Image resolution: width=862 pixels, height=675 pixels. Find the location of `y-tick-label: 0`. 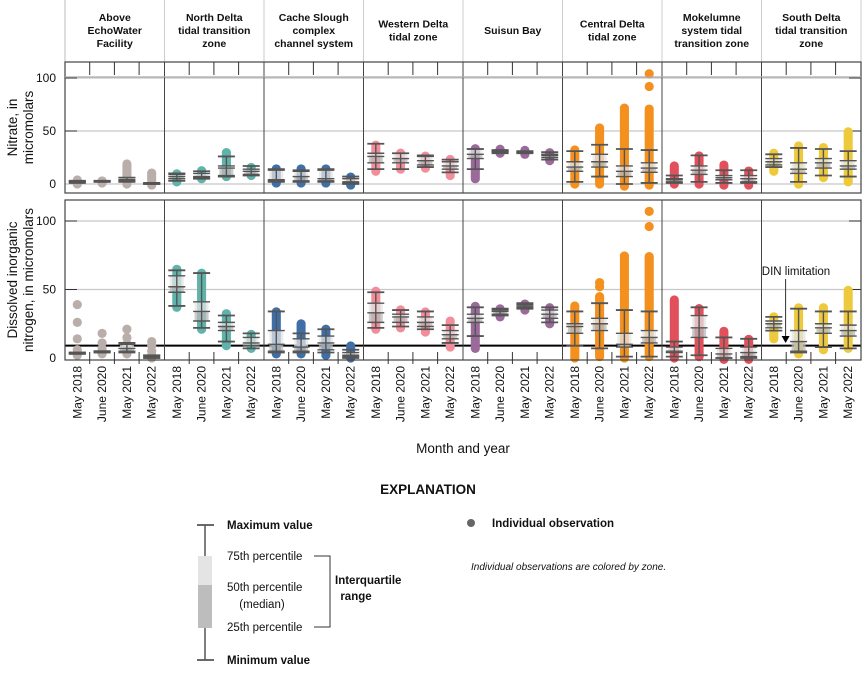

y-tick-label: 0 is located at coordinates (52, 358).